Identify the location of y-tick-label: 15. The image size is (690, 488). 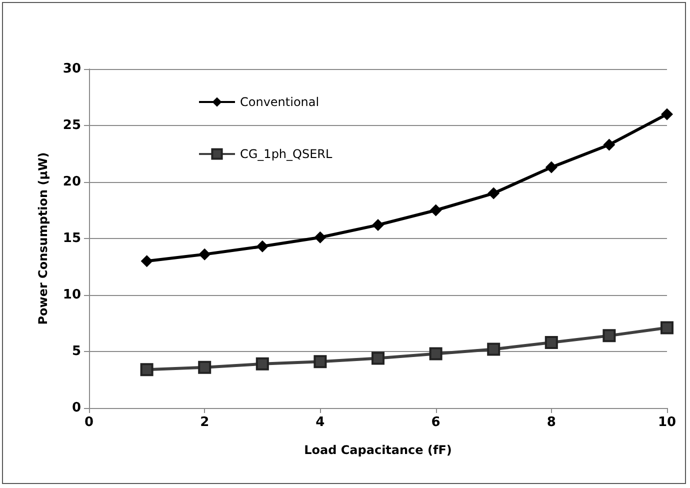
(71, 238).